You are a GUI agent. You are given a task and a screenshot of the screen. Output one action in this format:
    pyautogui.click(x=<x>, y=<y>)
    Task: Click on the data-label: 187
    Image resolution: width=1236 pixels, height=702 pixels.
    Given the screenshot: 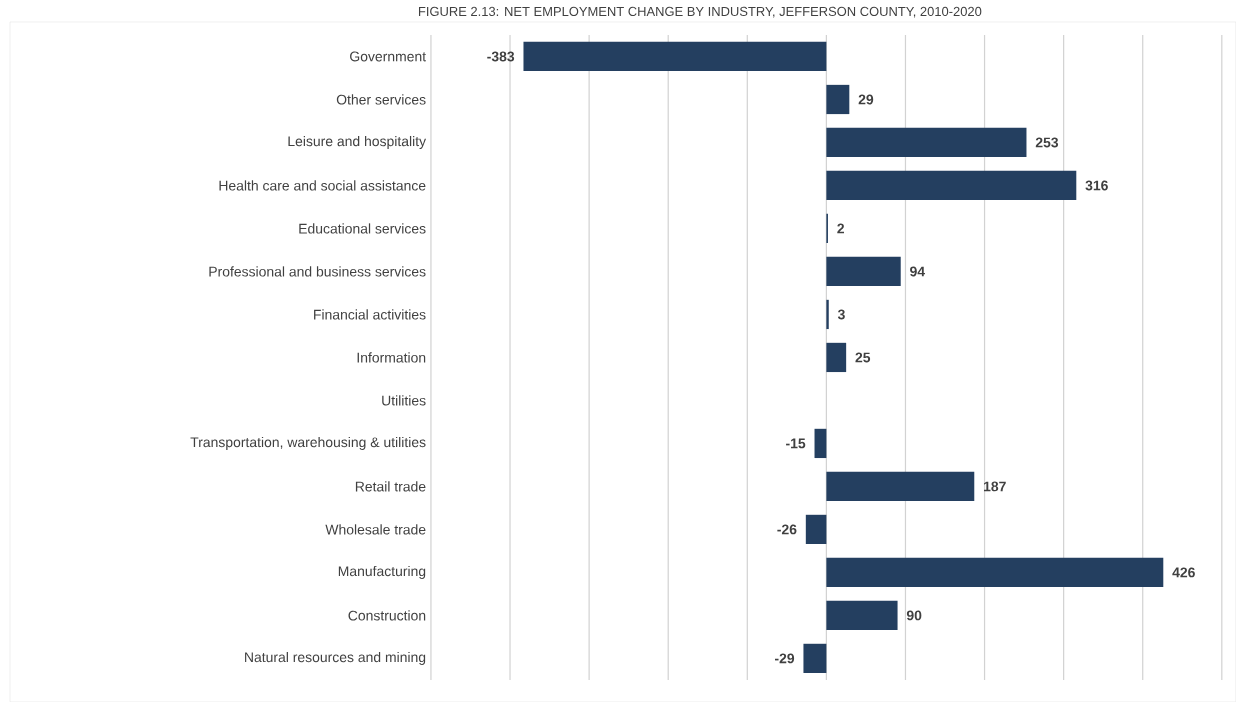 What is the action you would take?
    pyautogui.click(x=995, y=486)
    